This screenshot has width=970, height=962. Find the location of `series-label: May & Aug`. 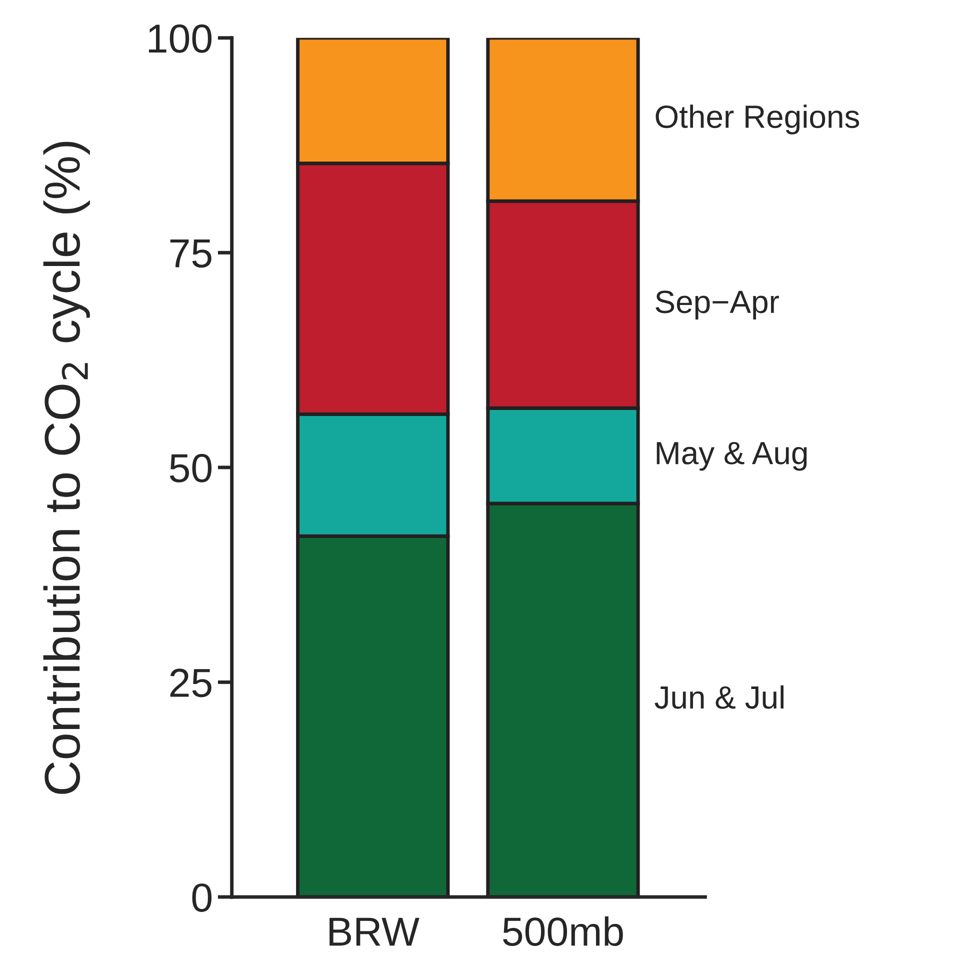

series-label: May & Aug is located at coordinates (731, 456).